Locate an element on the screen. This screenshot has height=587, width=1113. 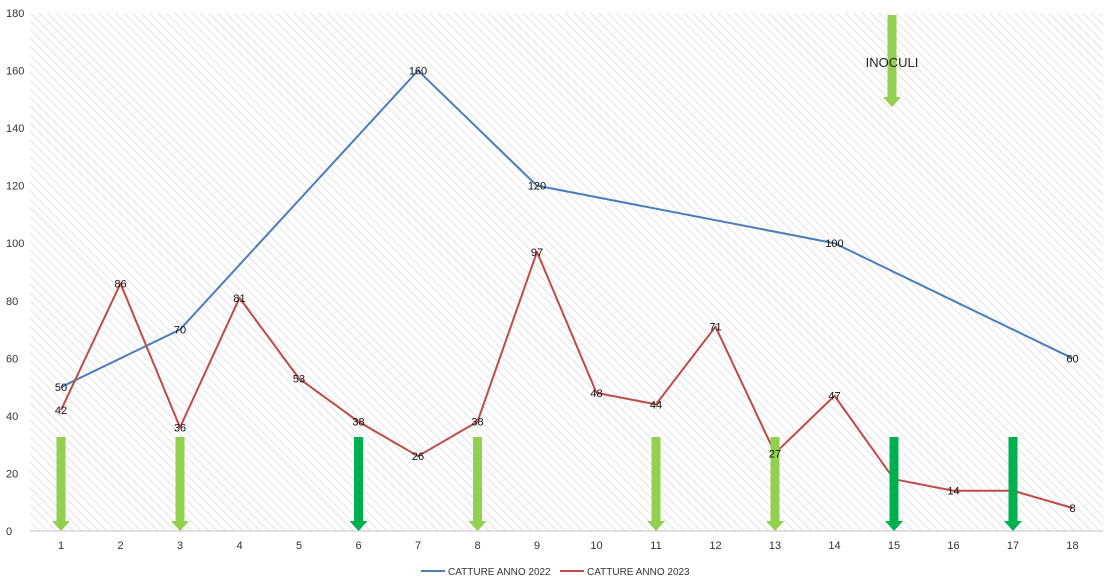
y-tick-label: 140 is located at coordinates (15, 129).